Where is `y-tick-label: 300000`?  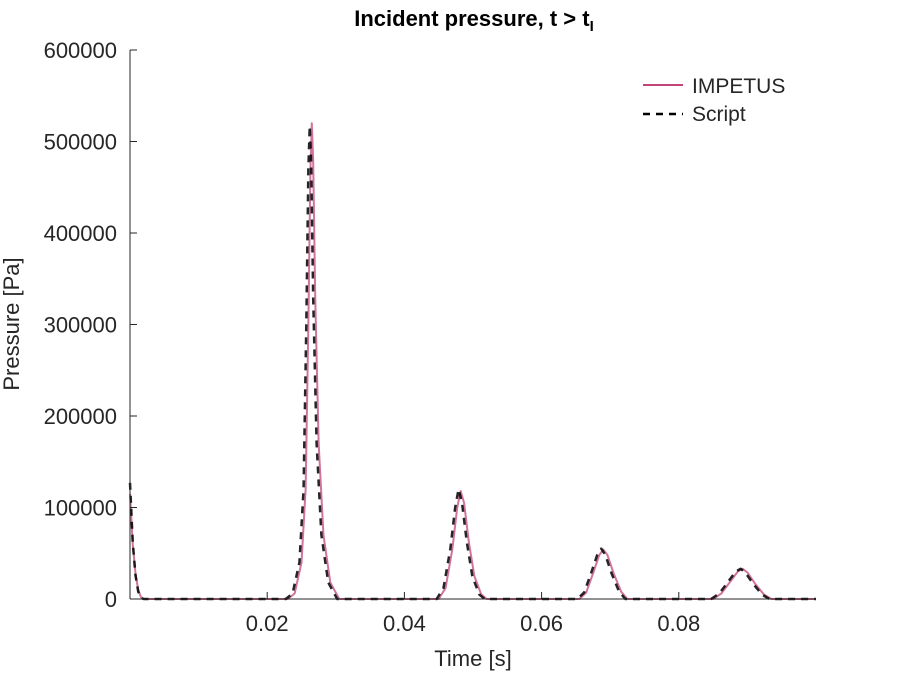
y-tick-label: 300000 is located at coordinates (80, 325).